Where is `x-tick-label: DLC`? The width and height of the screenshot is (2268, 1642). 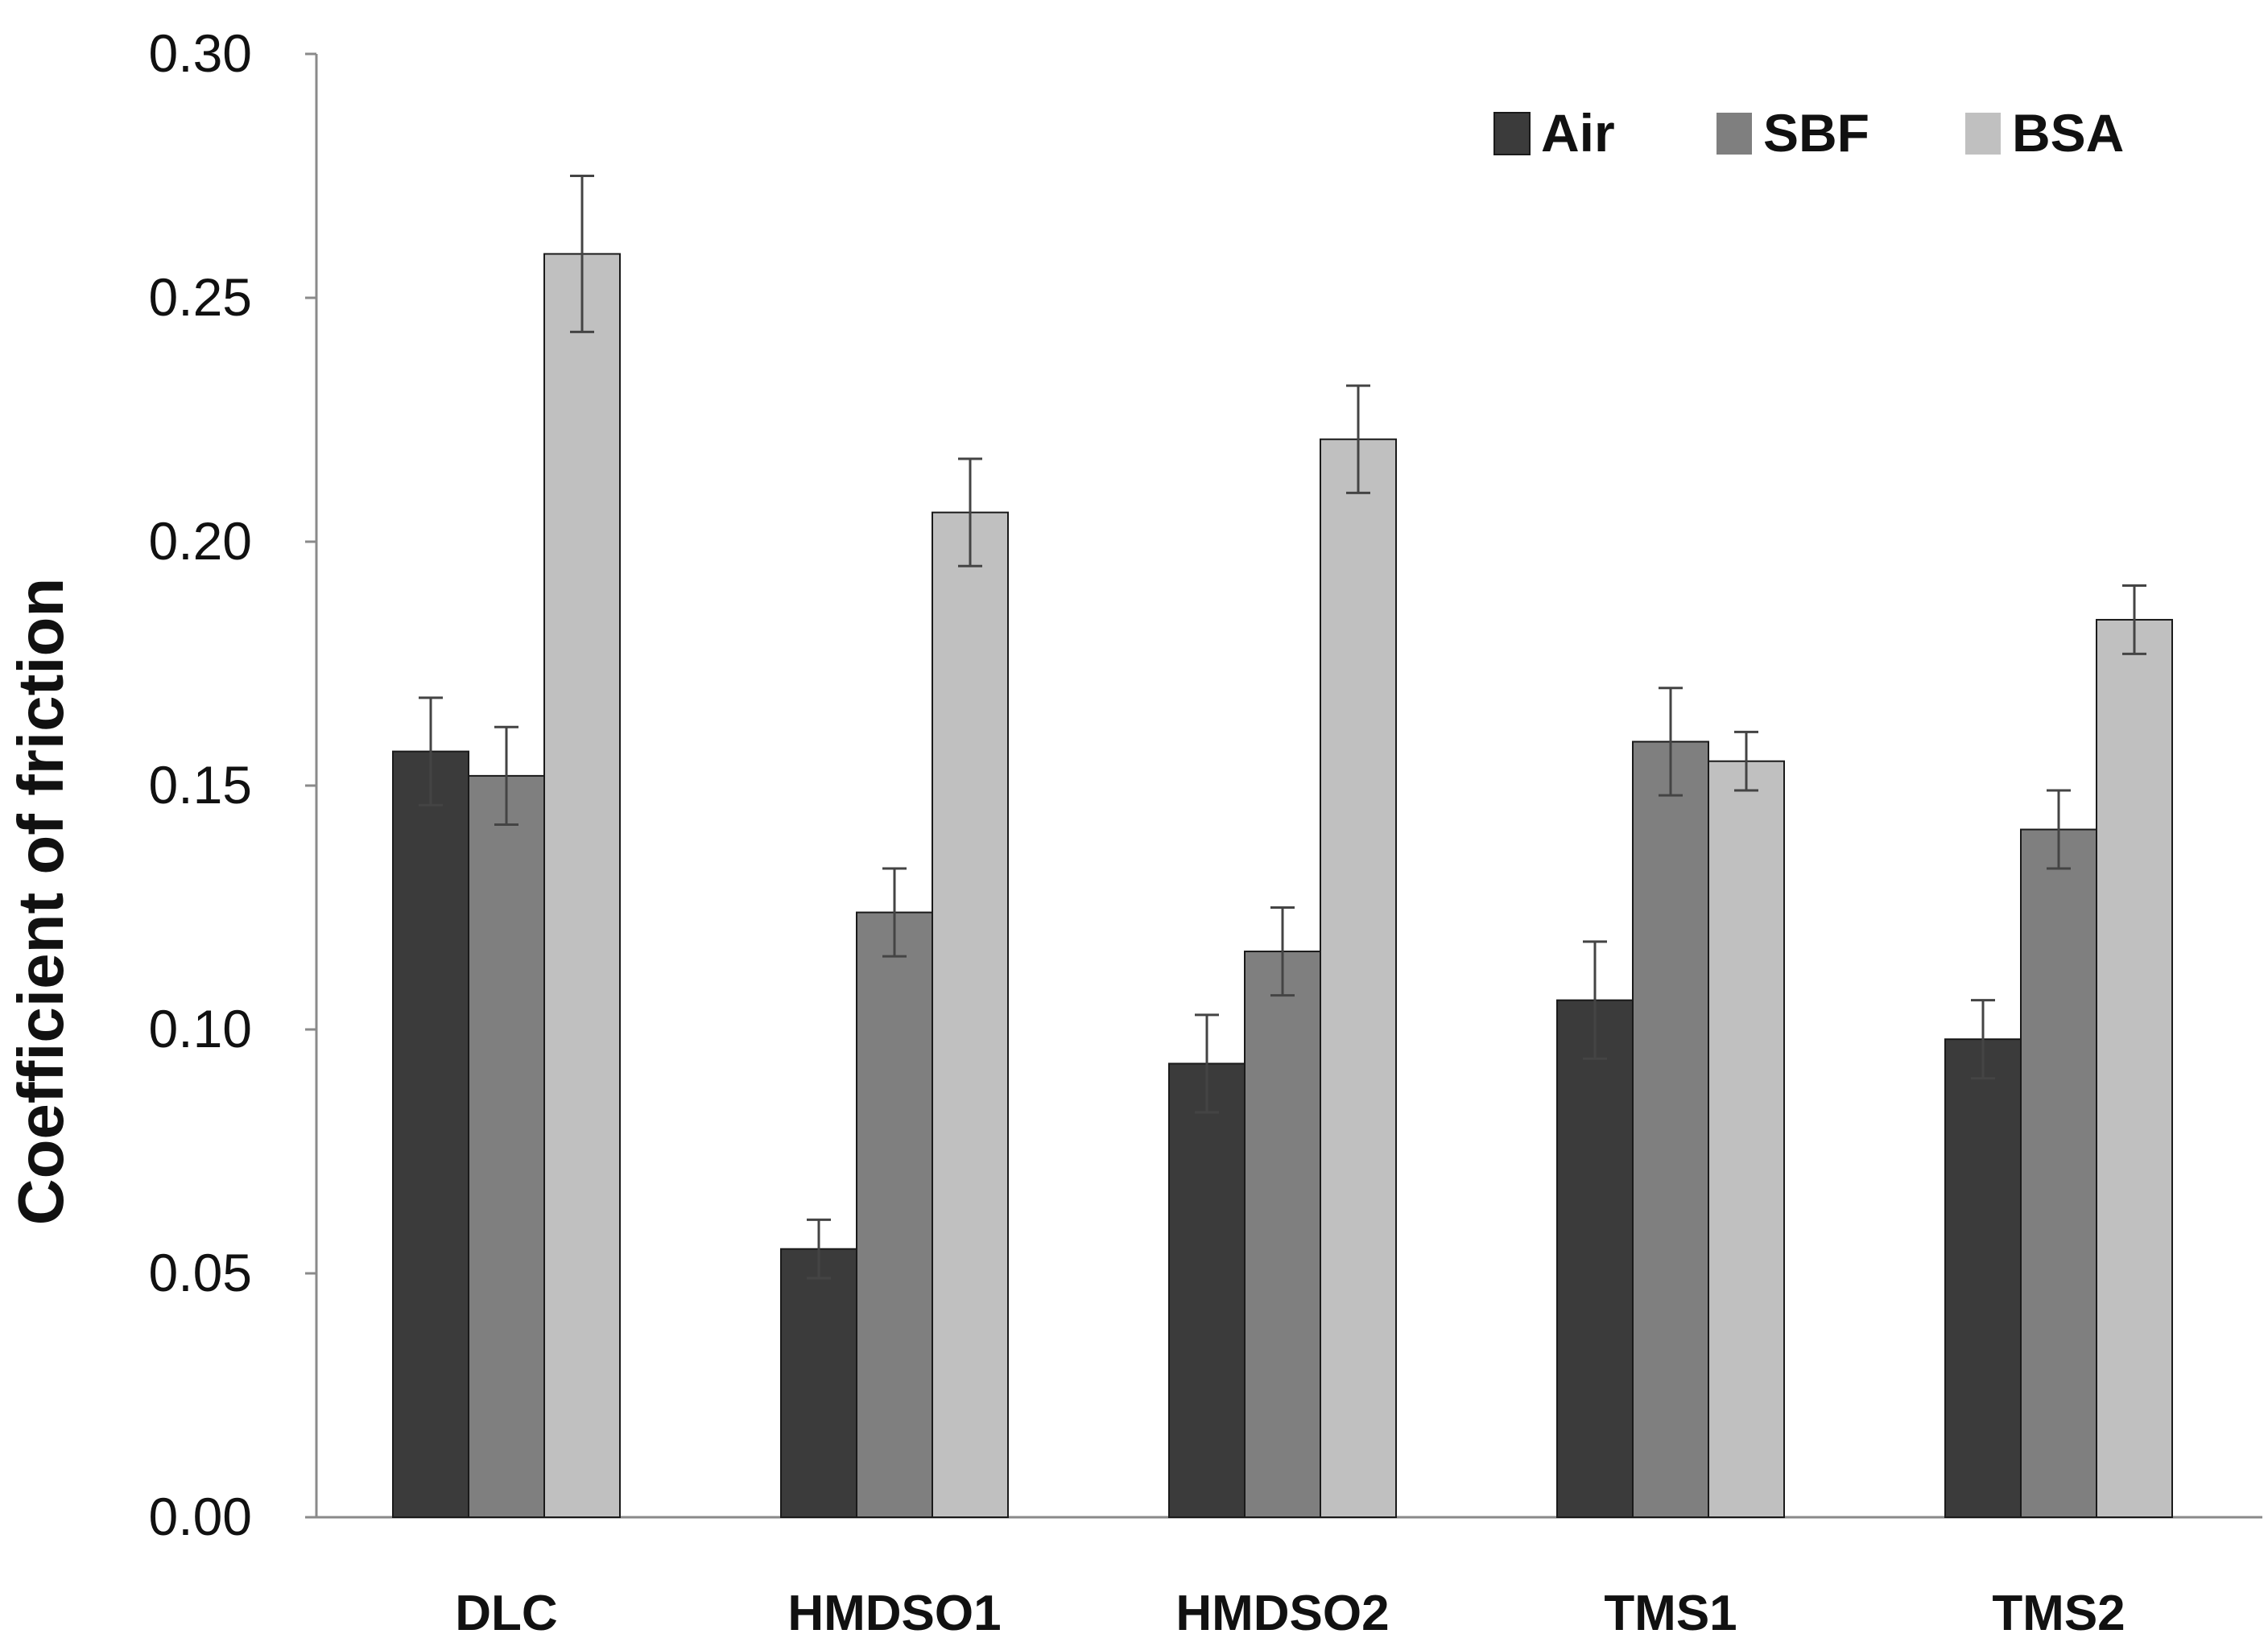
x-tick-label: DLC is located at coordinates (506, 1614).